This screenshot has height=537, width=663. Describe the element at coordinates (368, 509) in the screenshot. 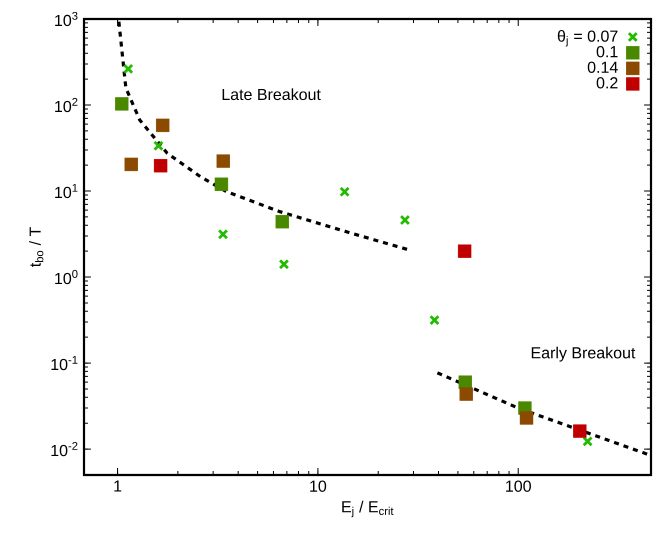

I see `x-axis-title: E$_{j}$ / E$_{crit}$` at that location.